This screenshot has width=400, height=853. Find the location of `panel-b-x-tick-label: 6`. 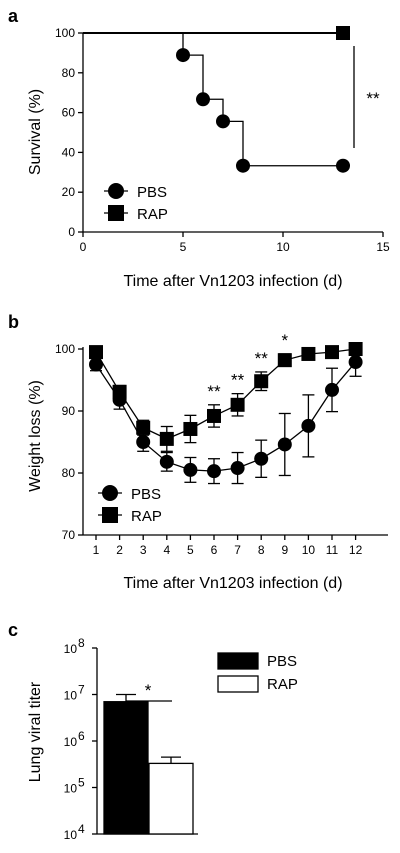

panel-b-x-tick-label: 6 is located at coordinates (214, 550).